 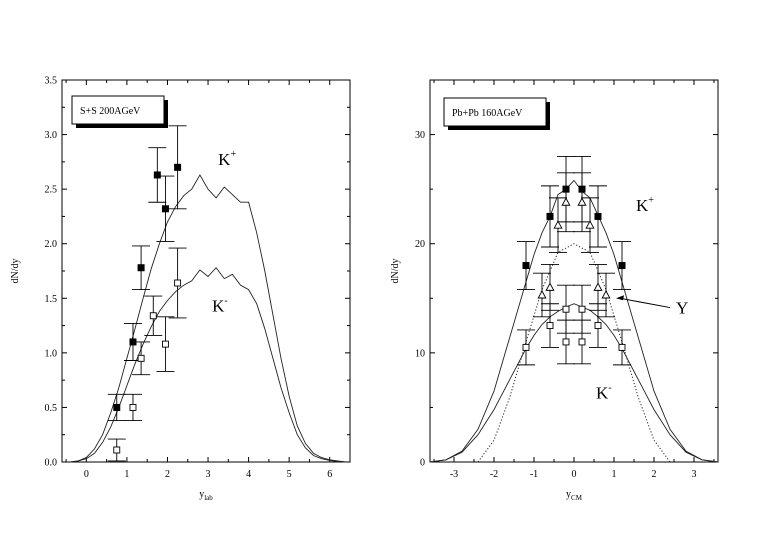 What do you see at coordinates (51, 353) in the screenshot?
I see `y-tick-label: 1.0` at bounding box center [51, 353].